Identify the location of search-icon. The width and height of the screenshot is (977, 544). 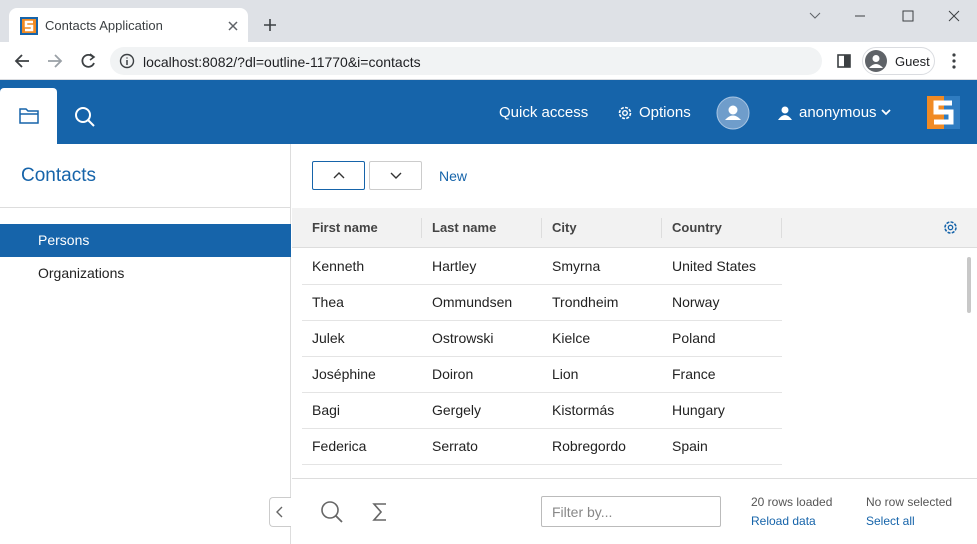
(85, 117).